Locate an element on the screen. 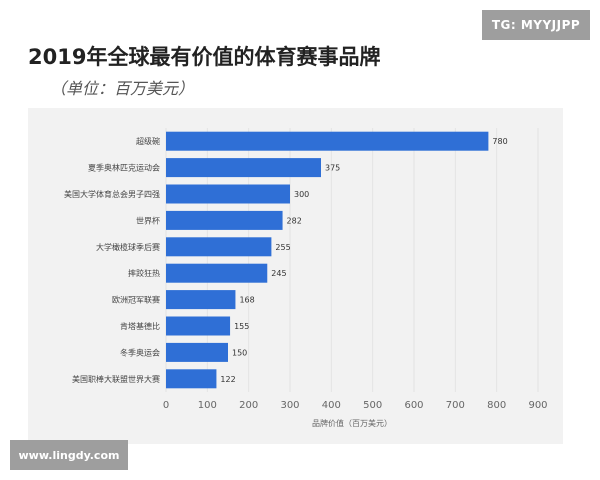  x-tick-label: 200 is located at coordinates (248, 405).